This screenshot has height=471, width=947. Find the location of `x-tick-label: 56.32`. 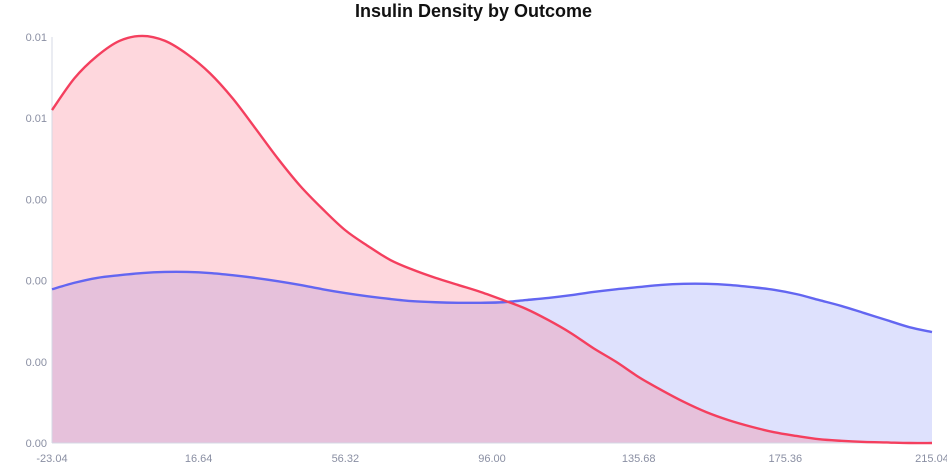

x-tick-label: 56.32 is located at coordinates (346, 459).